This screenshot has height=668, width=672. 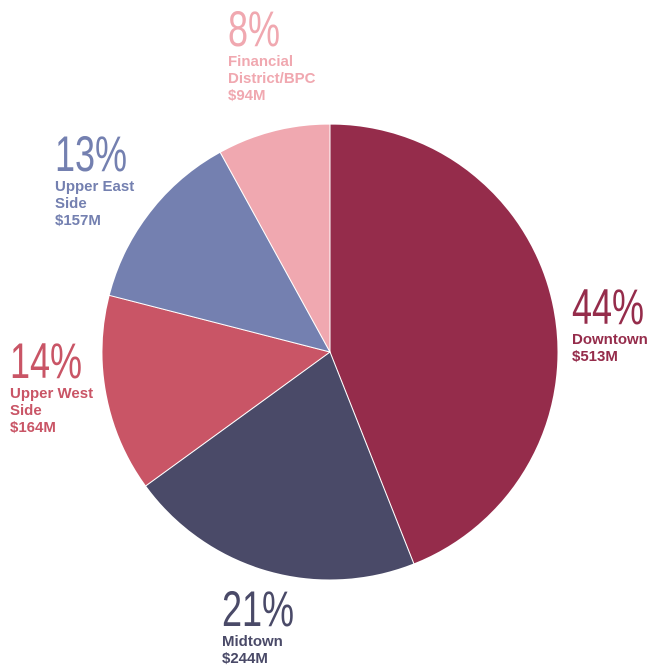 What do you see at coordinates (91, 154) in the screenshot?
I see `percent-label: 13%` at bounding box center [91, 154].